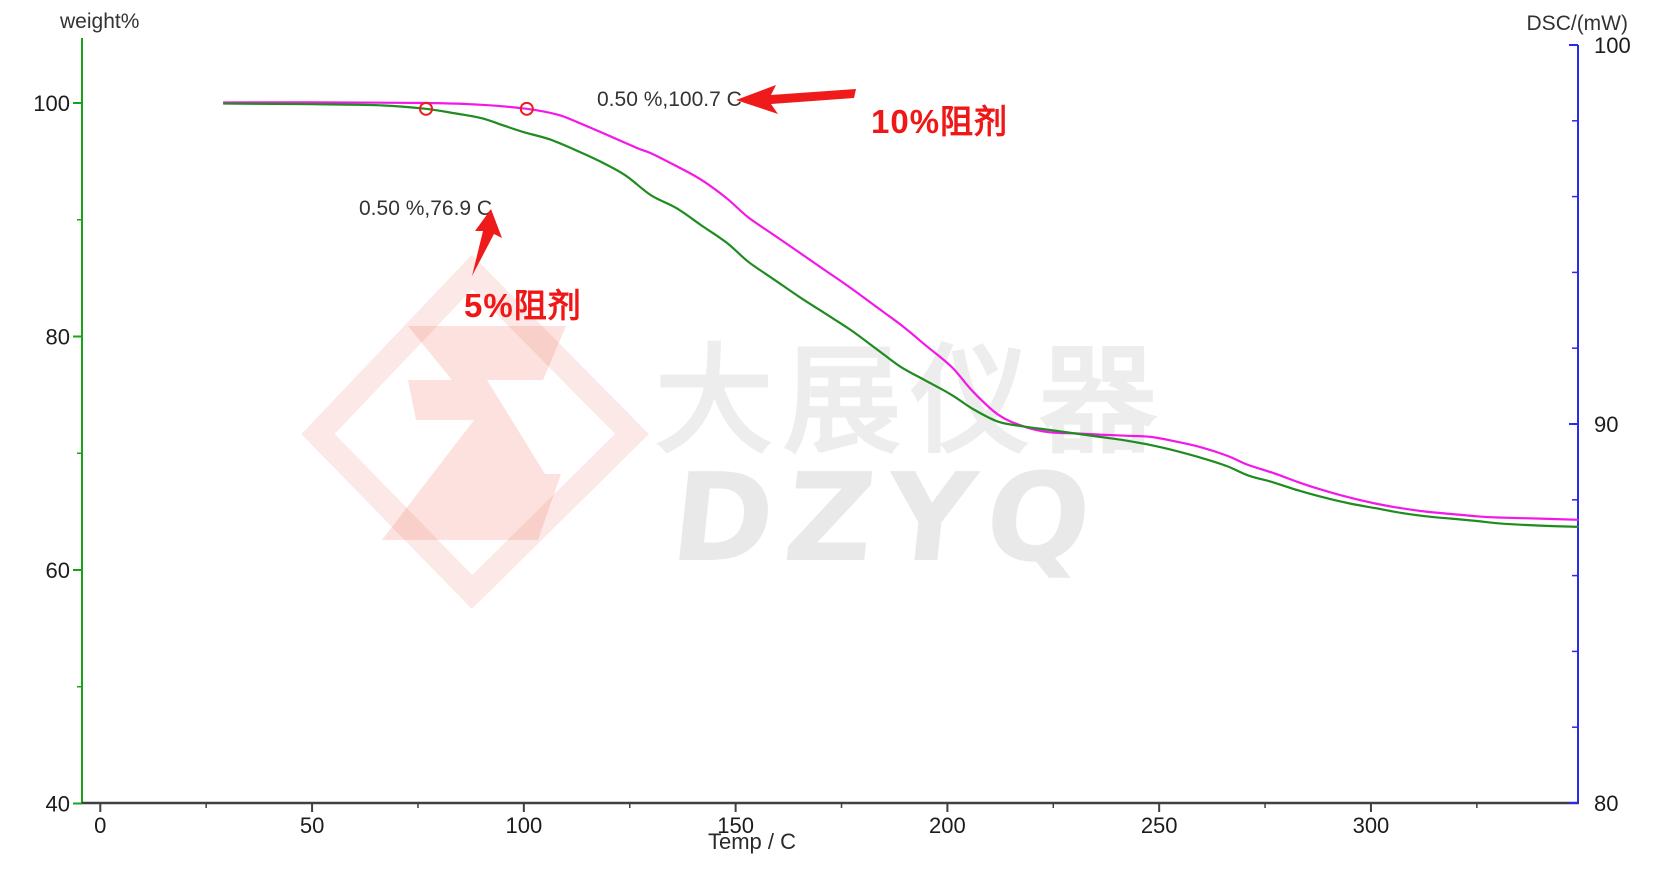 This screenshot has width=1659, height=886. I want to click on onset-annotation-5pct: 0.50 %,76.9 C, so click(425, 208).